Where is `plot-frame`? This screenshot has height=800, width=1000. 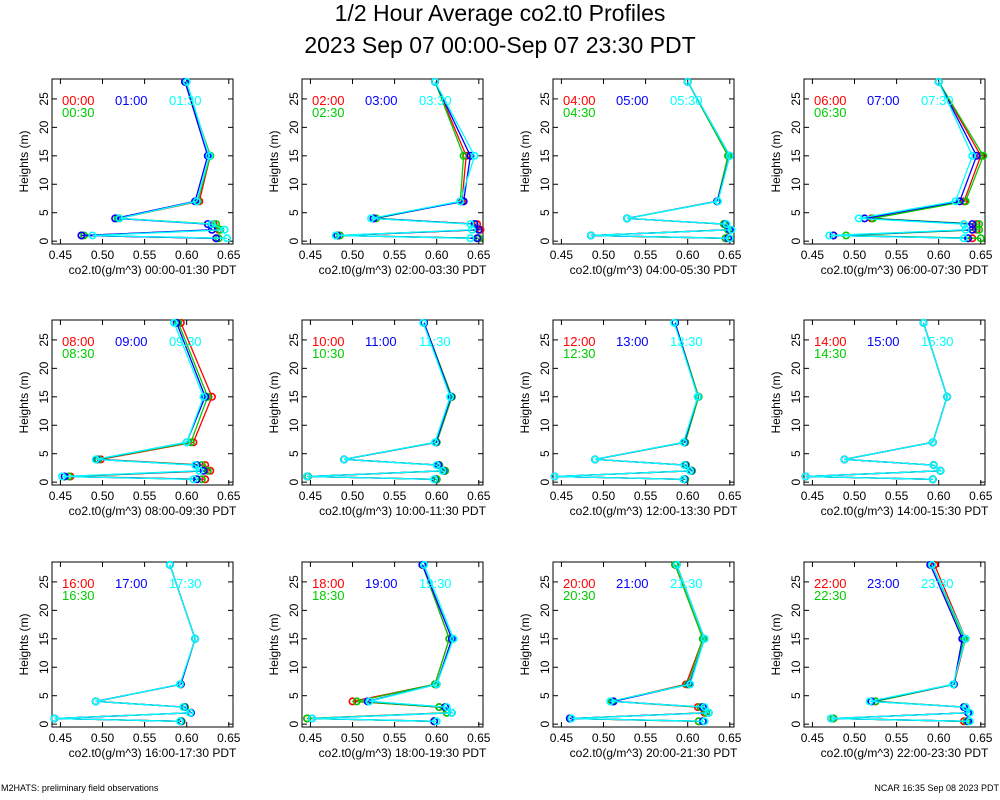
plot-frame is located at coordinates (894, 402).